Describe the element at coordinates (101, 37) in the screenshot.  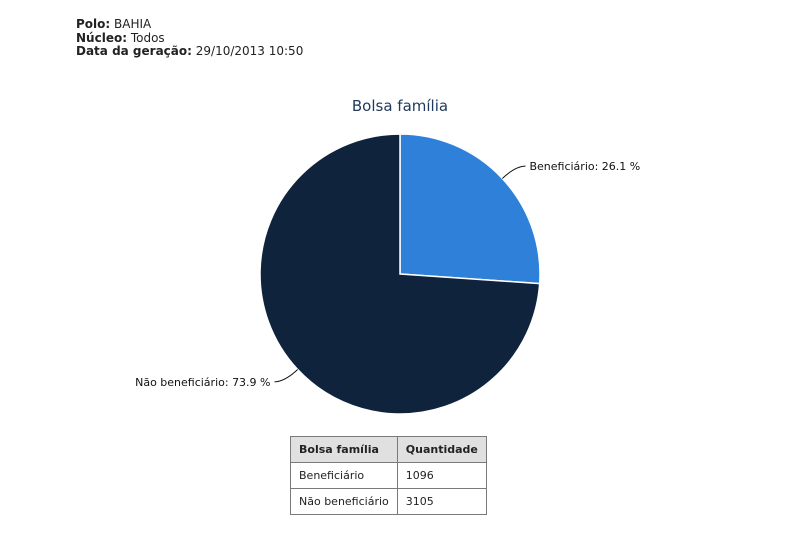
I see `nucleo-label: Núcleo:` at that location.